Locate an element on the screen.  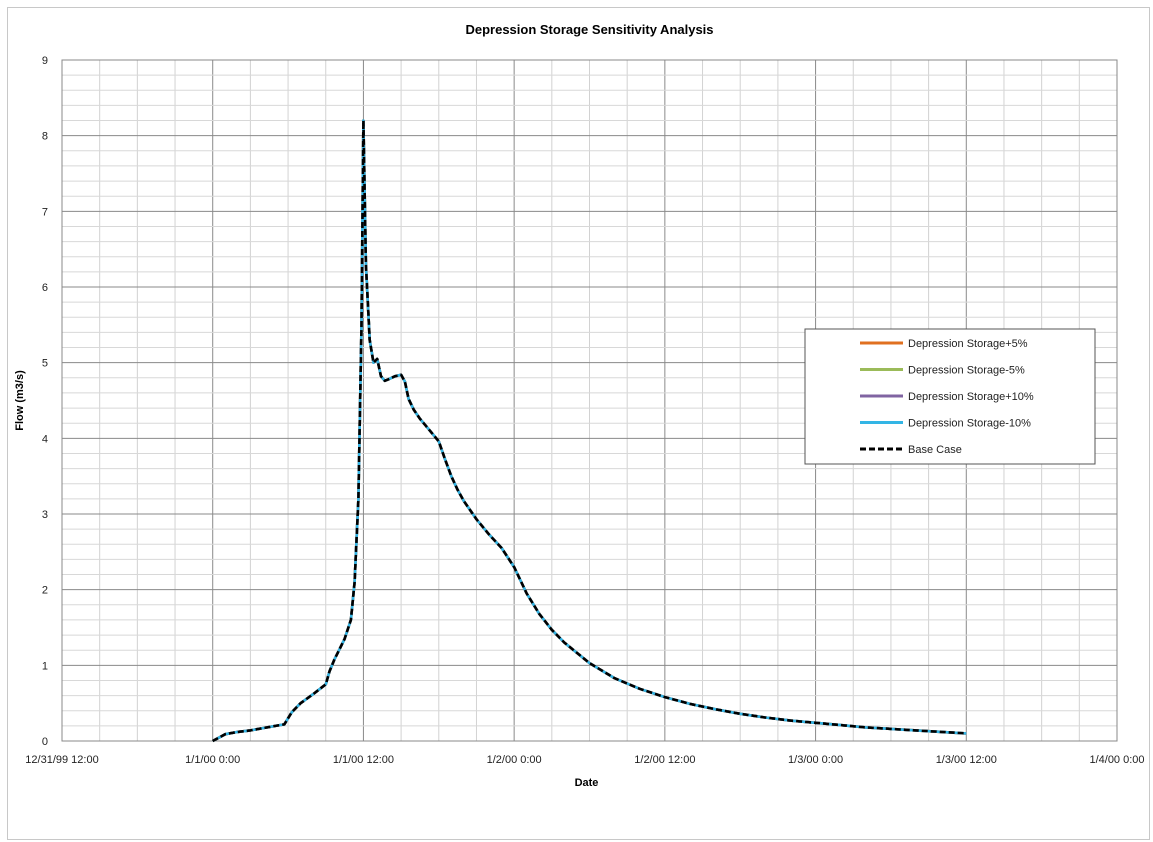
x-tick-label: 1/2/00 0:00 is located at coordinates (514, 760).